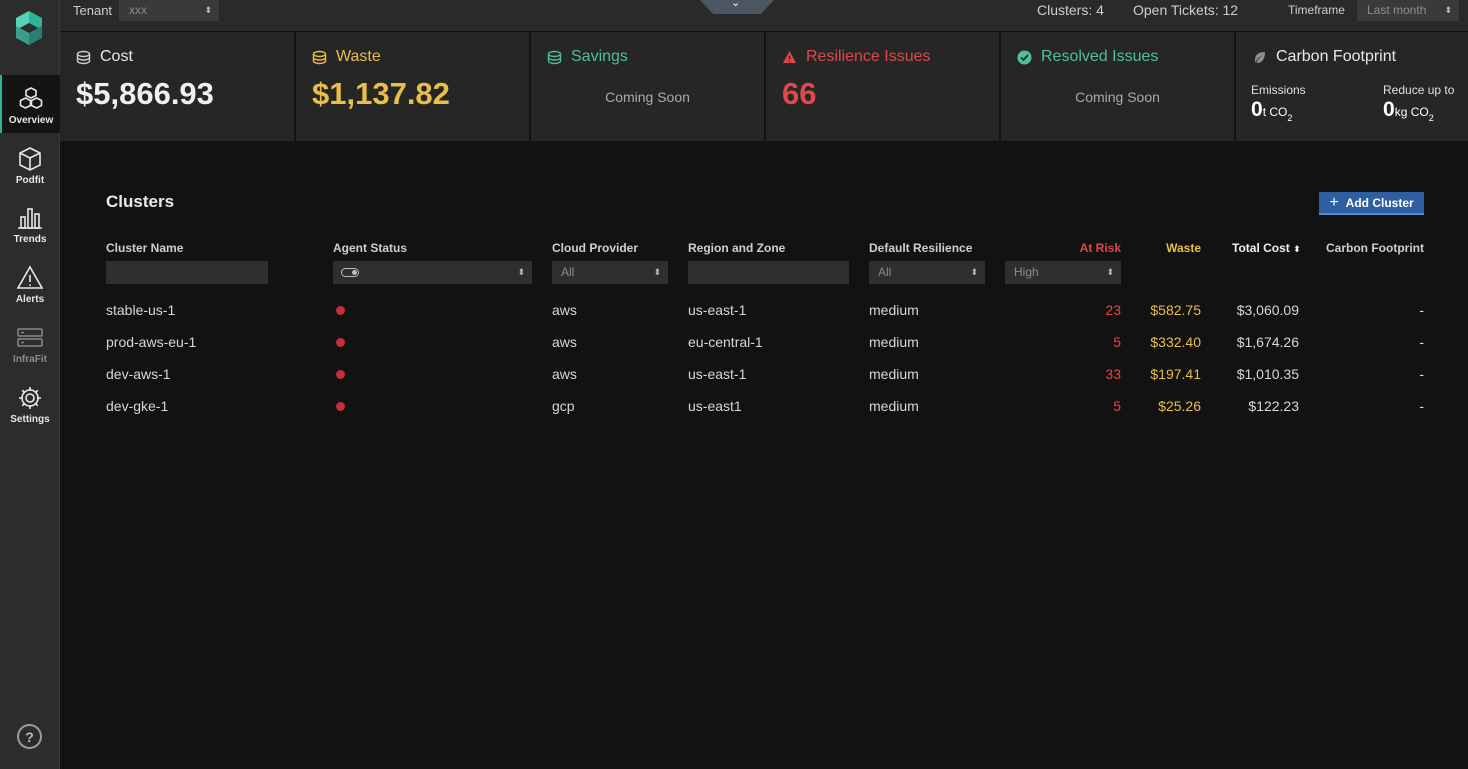  I want to click on timeframe-label: Timeframe, so click(1316, 10).